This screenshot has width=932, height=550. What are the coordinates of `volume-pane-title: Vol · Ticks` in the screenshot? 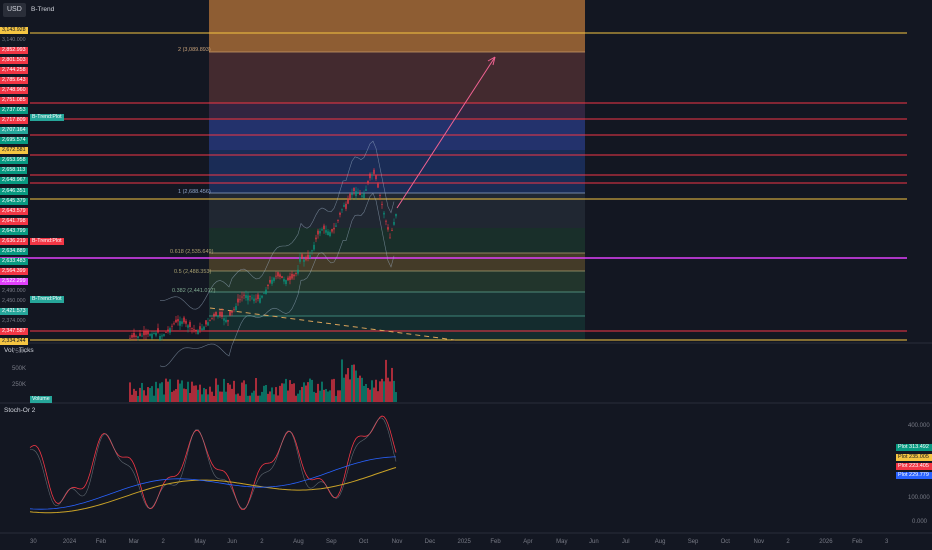 It's located at (19, 350).